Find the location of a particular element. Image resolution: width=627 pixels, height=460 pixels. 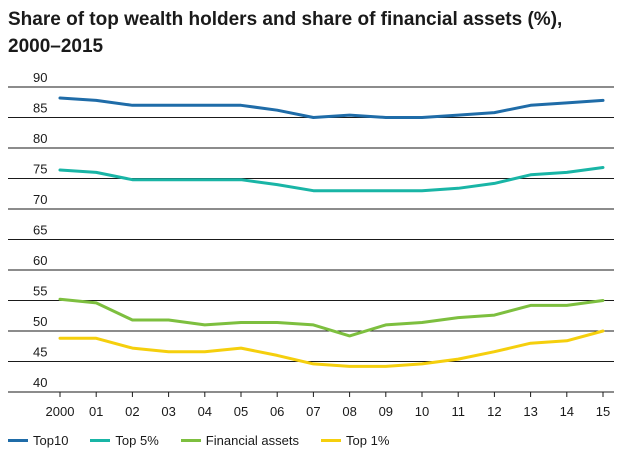

x-tick-label: 08 is located at coordinates (349, 411).